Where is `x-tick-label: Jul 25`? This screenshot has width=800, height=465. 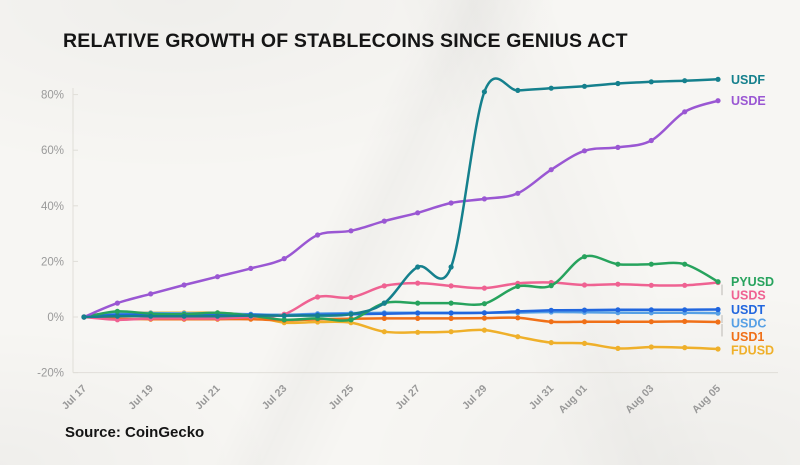 x-tick-label: Jul 25 is located at coordinates (342, 398).